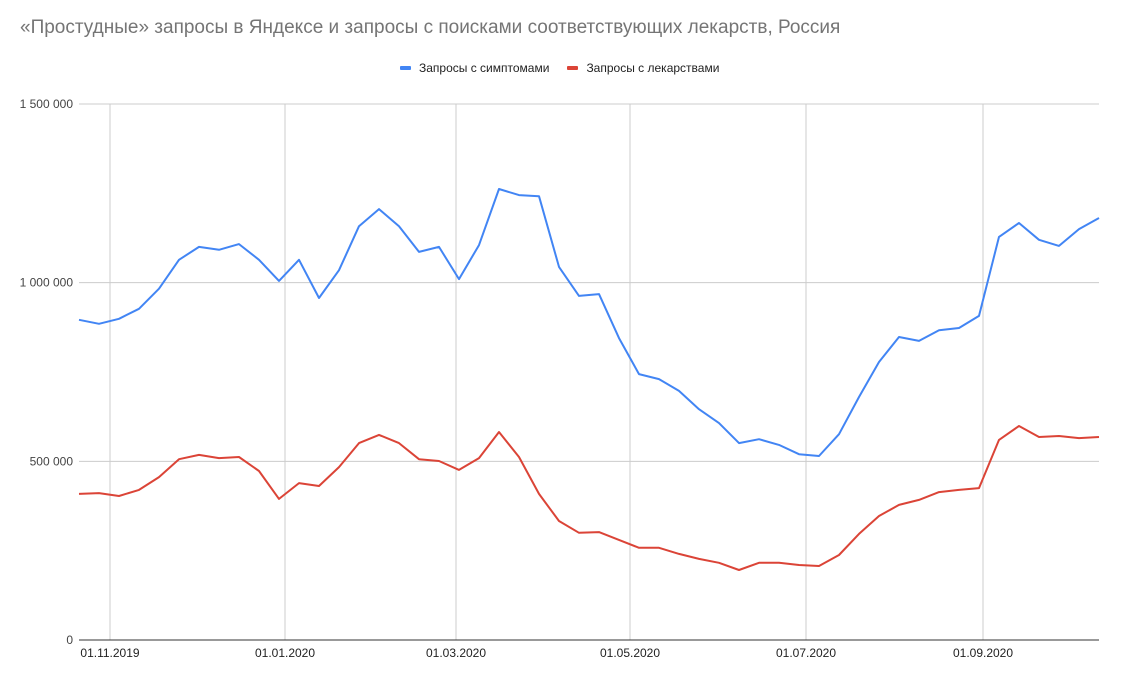  What do you see at coordinates (47, 283) in the screenshot?
I see `y-tick-label: 1 000 000` at bounding box center [47, 283].